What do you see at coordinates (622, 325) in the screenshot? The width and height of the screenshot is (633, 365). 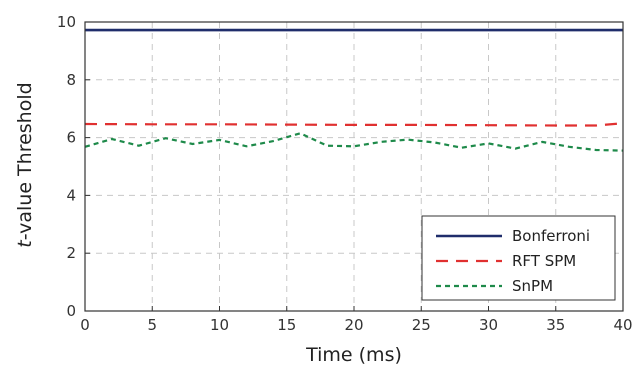 I see `x-tick-label: 40` at bounding box center [622, 325].